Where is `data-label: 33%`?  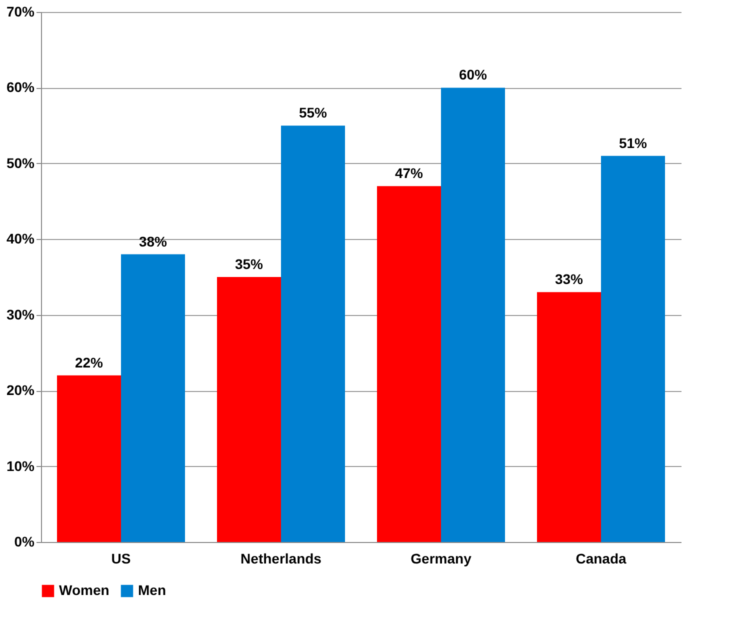 data-label: 33% is located at coordinates (569, 279).